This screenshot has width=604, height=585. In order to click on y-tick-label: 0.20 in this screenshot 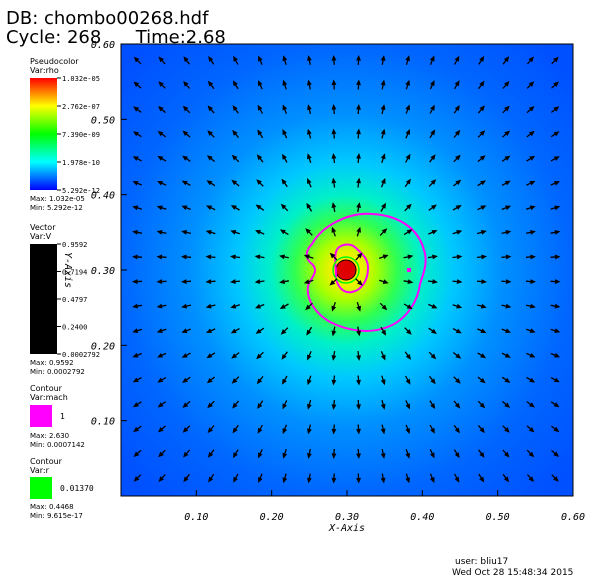, I will do `click(103, 346)`.